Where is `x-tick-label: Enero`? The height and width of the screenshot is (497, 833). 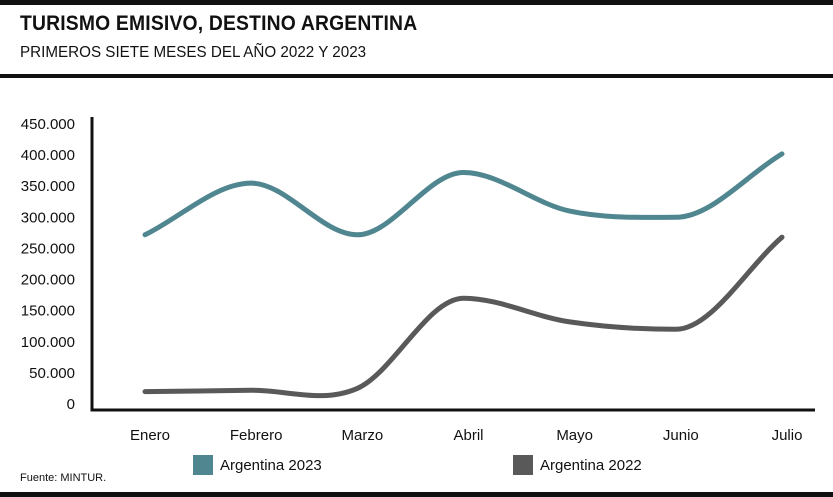
x-tick-label: Enero is located at coordinates (150, 435).